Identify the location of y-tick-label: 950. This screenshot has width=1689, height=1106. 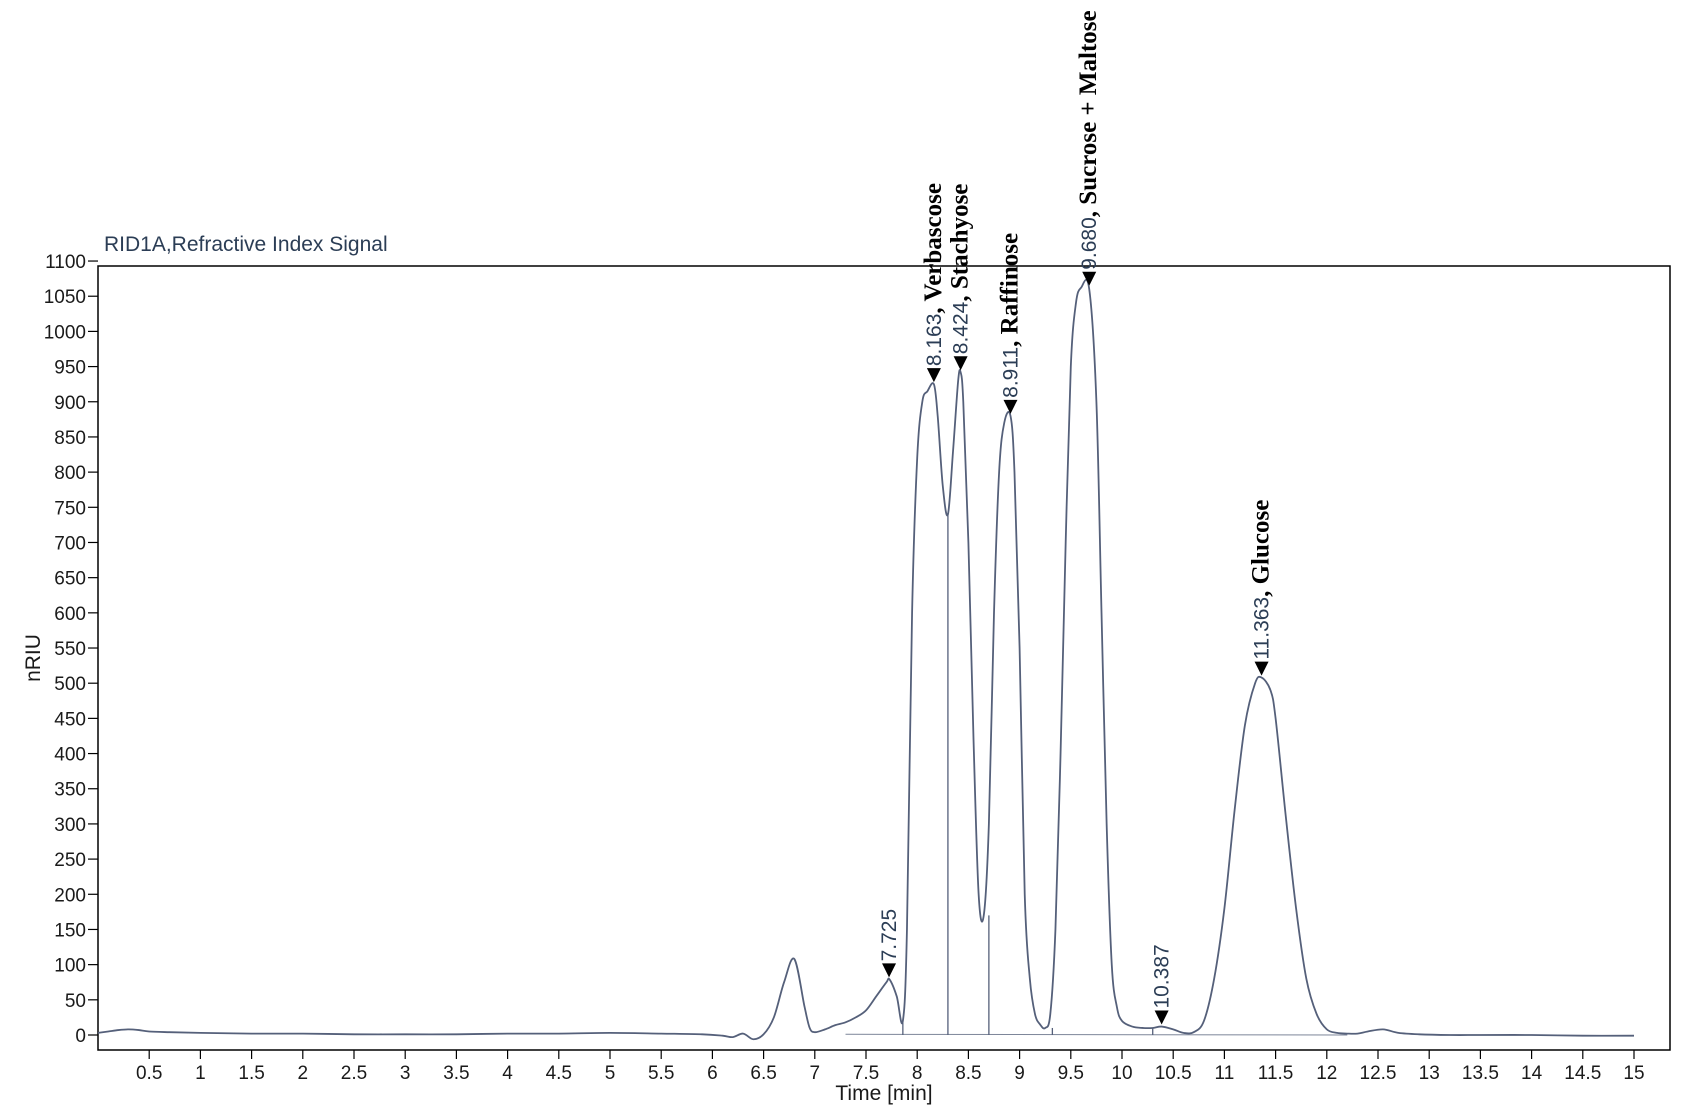
(70, 368).